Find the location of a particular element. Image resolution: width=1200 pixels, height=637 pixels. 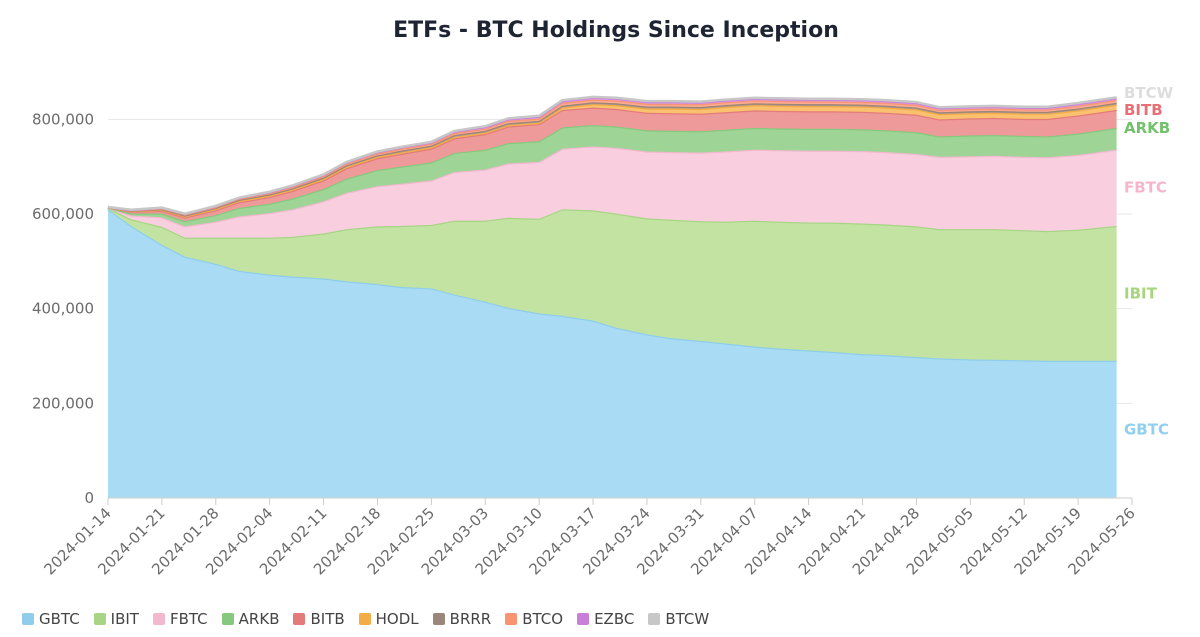

legend-item-hodl: HODL is located at coordinates (388, 619).